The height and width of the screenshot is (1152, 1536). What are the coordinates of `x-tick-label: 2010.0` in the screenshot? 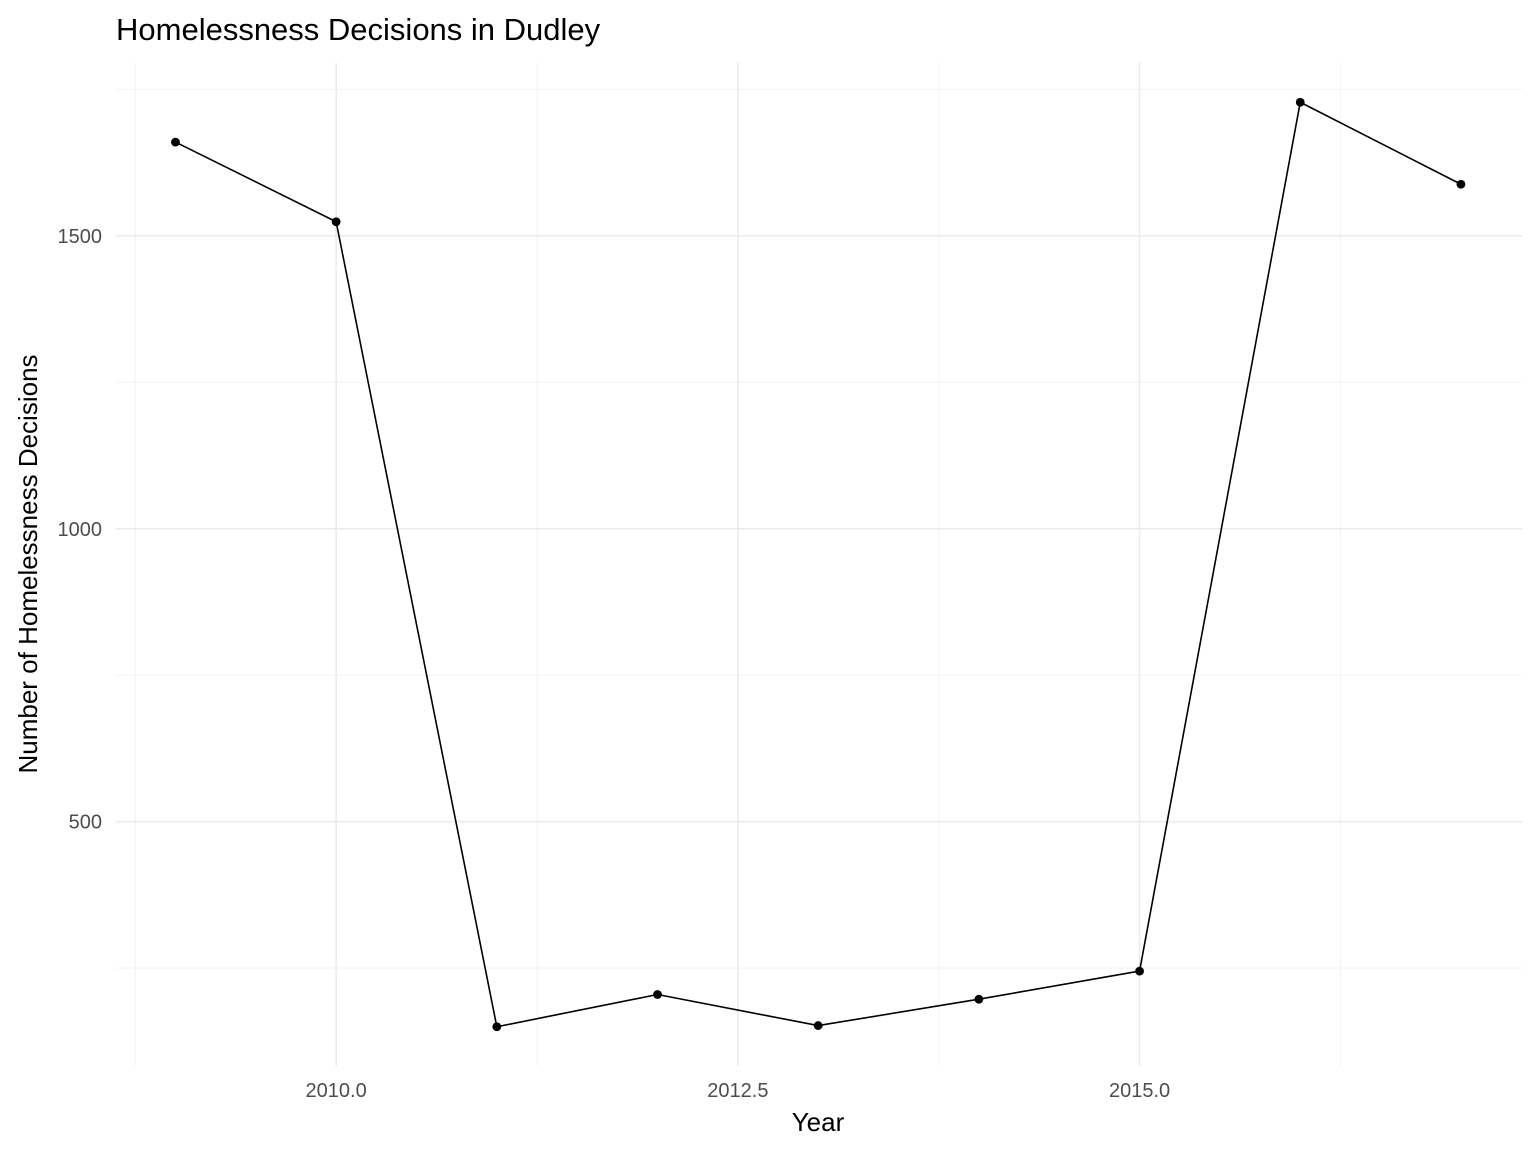 It's located at (336, 1091).